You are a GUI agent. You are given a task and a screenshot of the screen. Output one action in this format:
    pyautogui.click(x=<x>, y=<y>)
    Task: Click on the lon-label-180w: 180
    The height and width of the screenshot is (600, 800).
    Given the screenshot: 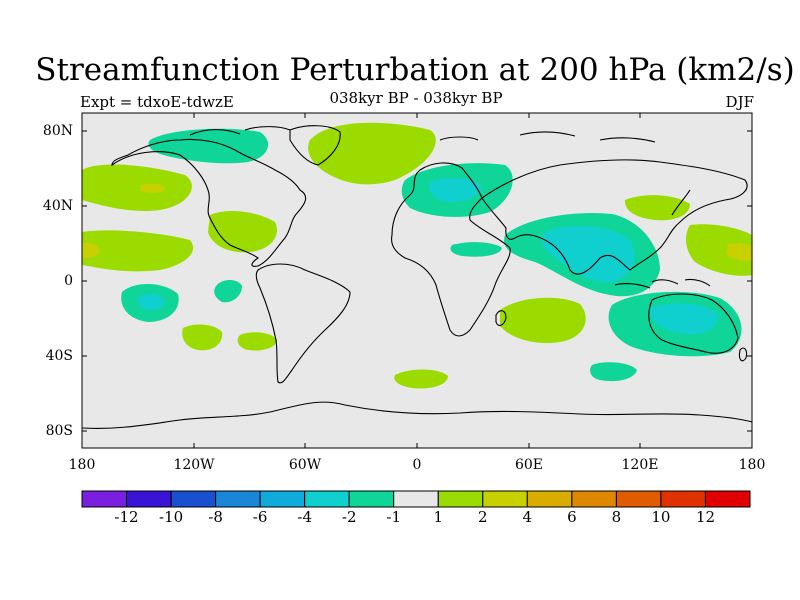 What is the action you would take?
    pyautogui.click(x=82, y=465)
    